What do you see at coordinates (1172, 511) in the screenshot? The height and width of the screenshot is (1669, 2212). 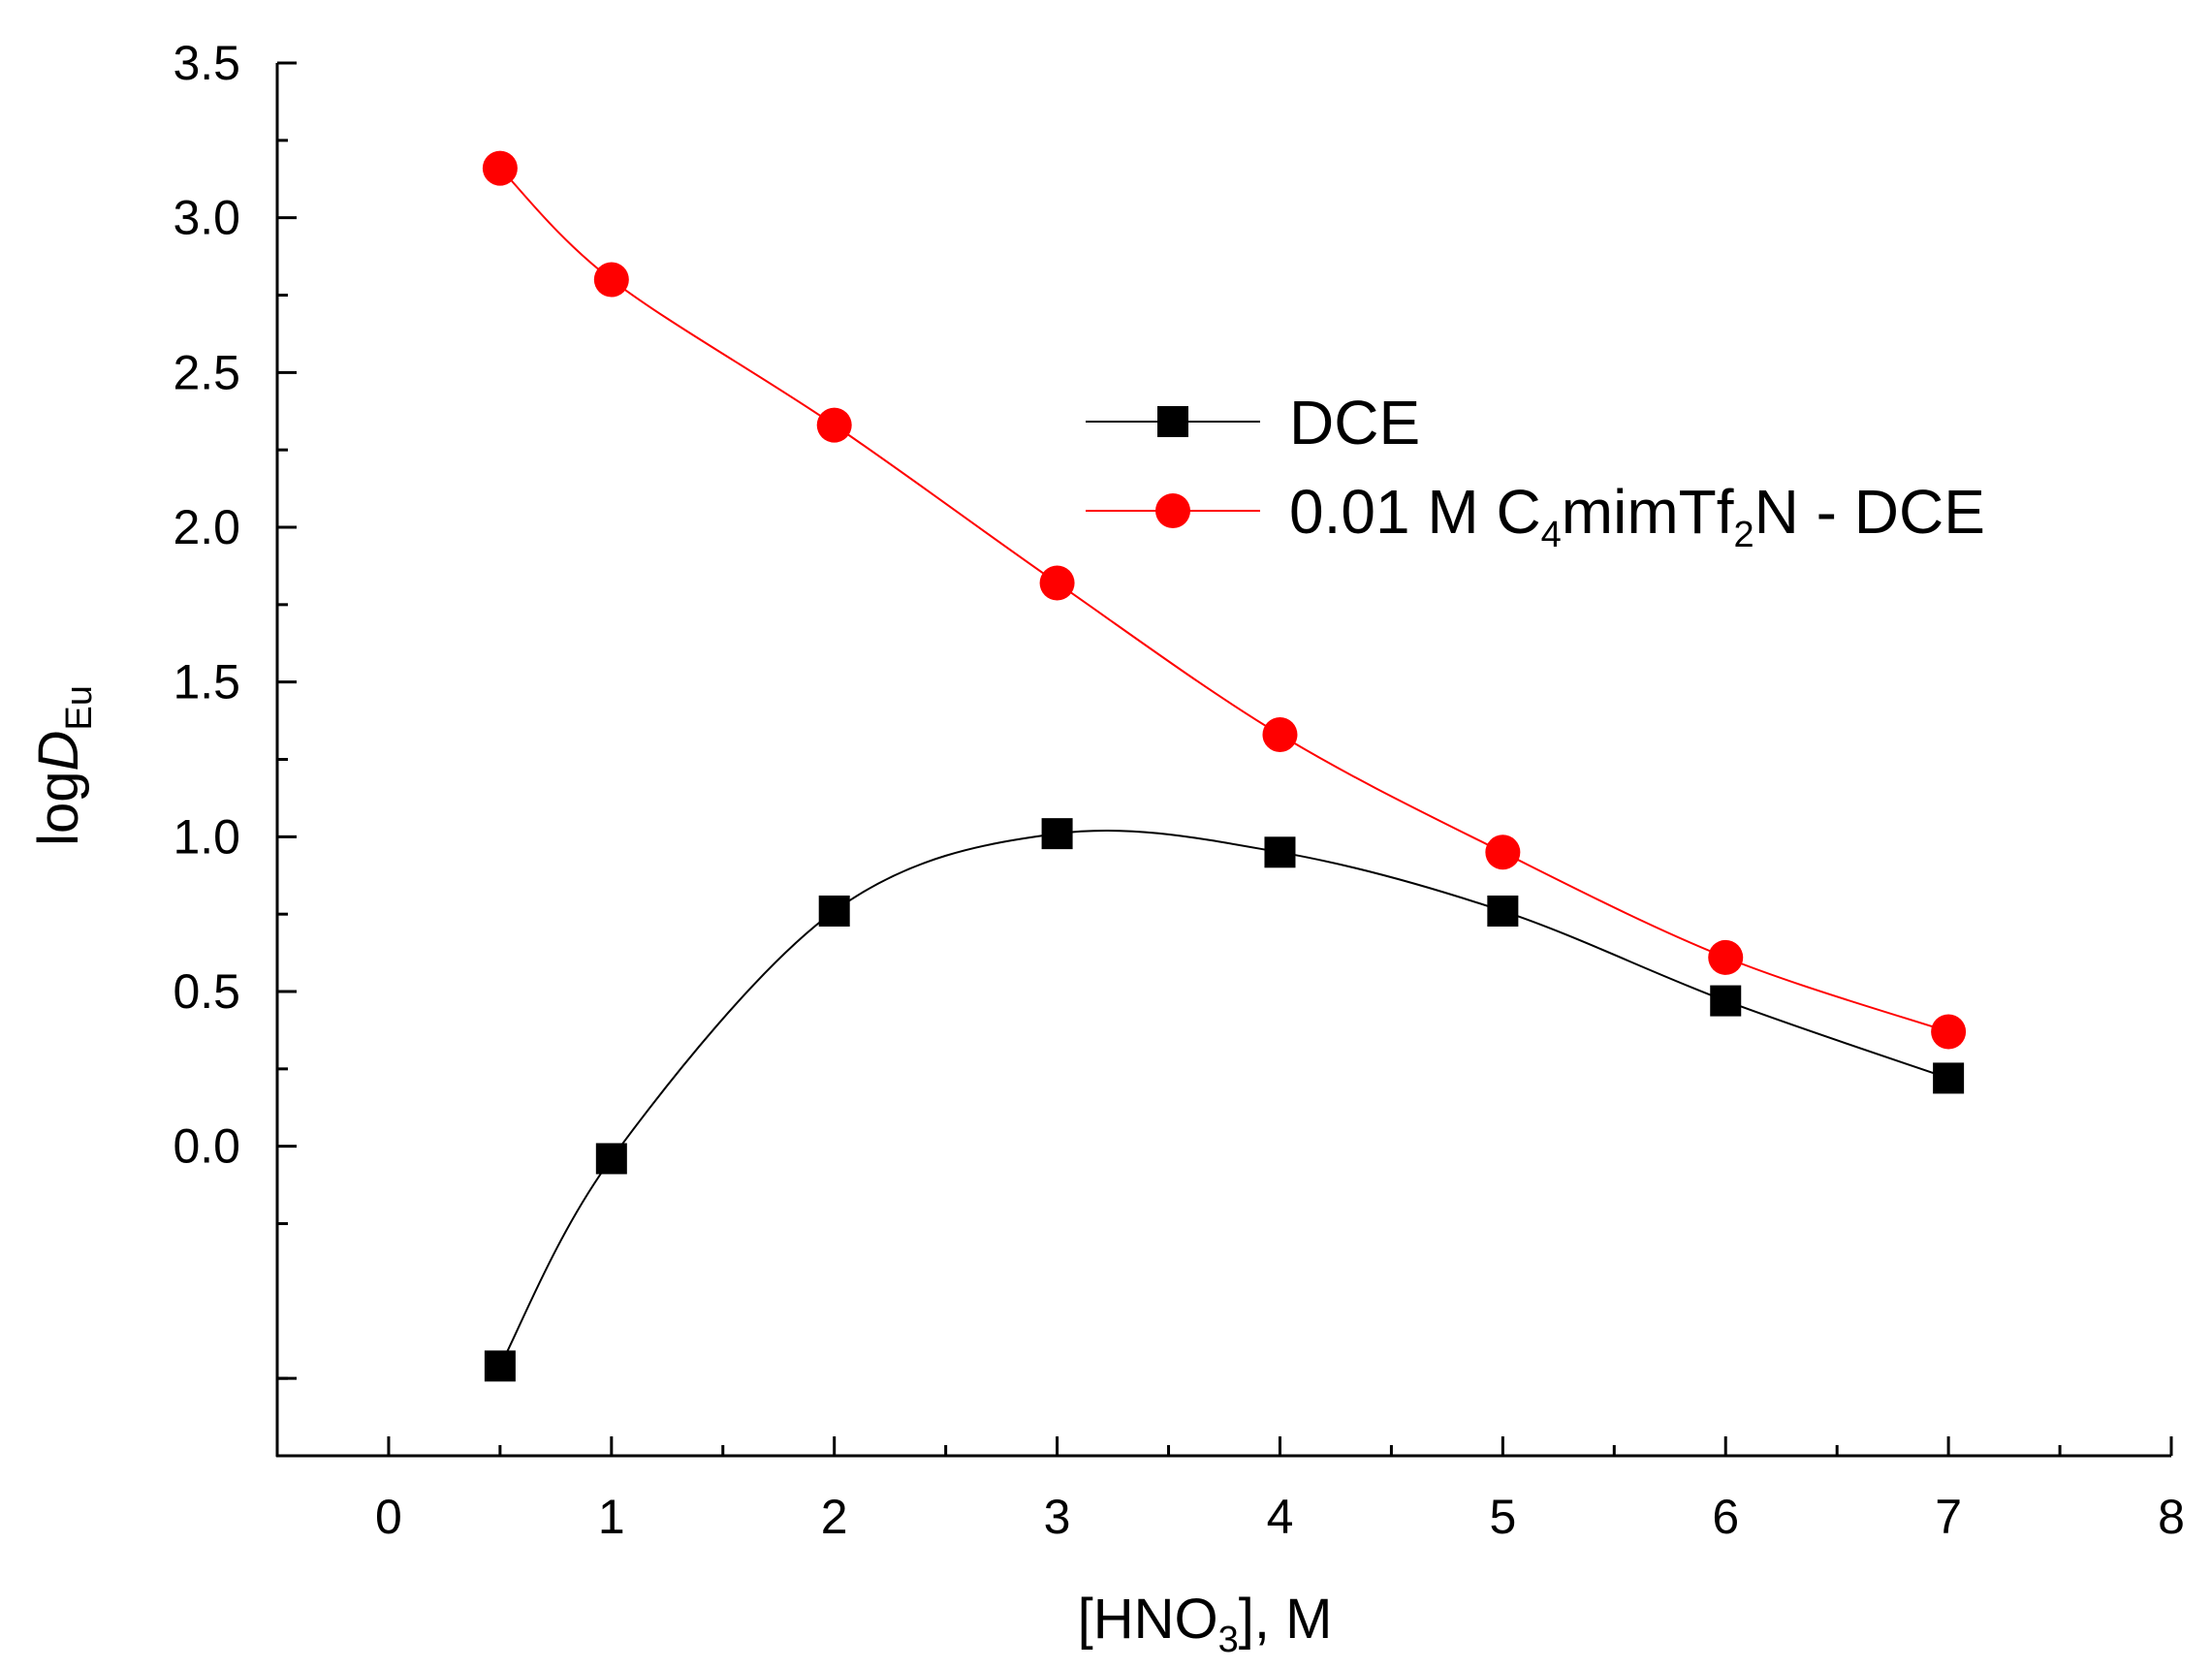 I see `legend-marker-c4mim` at bounding box center [1172, 511].